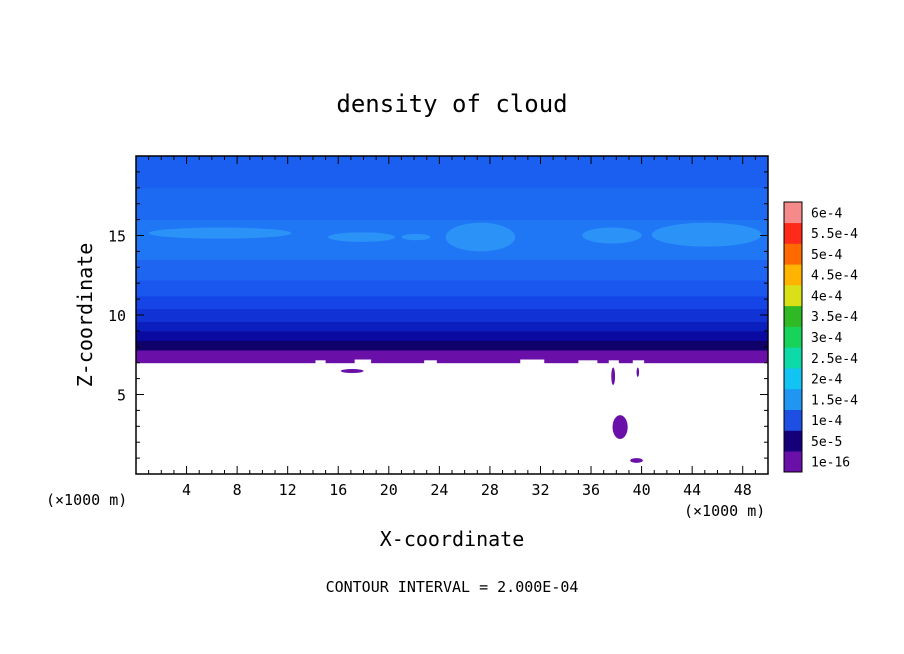 The image size is (904, 654). Describe the element at coordinates (186, 490) in the screenshot. I see `x-tick-label: 4` at that location.